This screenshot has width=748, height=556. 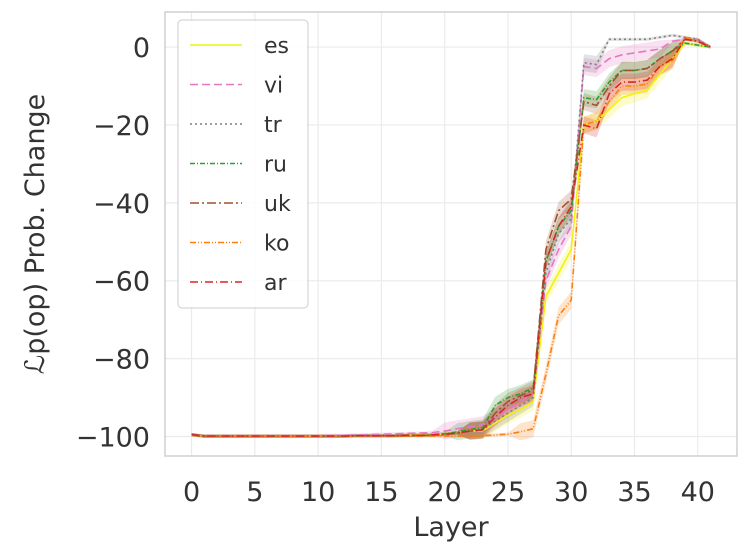 What do you see at coordinates (571, 492) in the screenshot?
I see `x-tick-label: 30` at bounding box center [571, 492].